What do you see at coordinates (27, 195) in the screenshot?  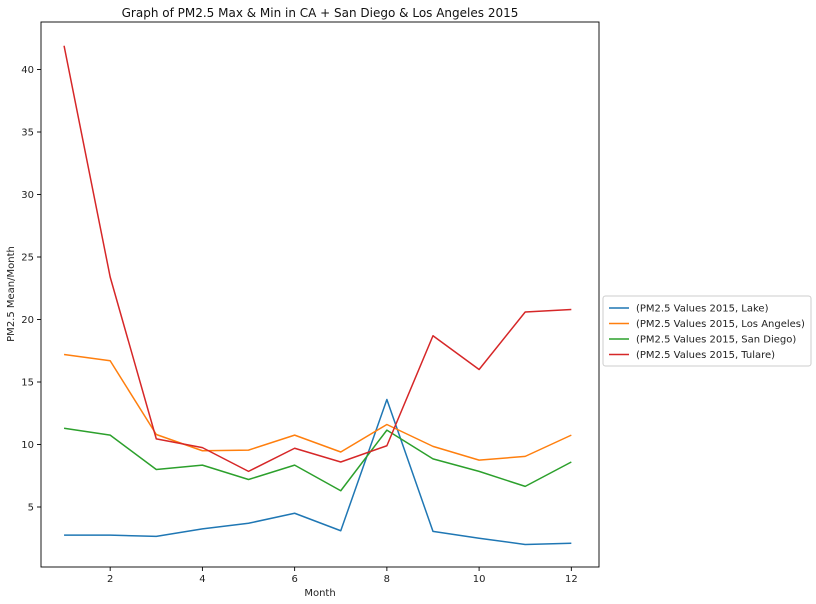 I see `y-tick-label: 30` at bounding box center [27, 195].